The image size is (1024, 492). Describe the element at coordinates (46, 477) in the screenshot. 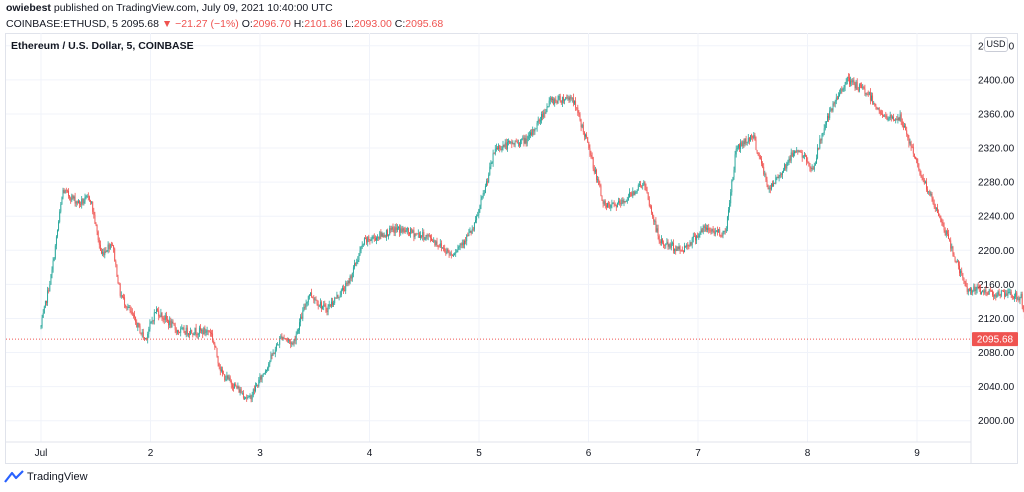

I see `tradingview-footer: TradingView` at that location.